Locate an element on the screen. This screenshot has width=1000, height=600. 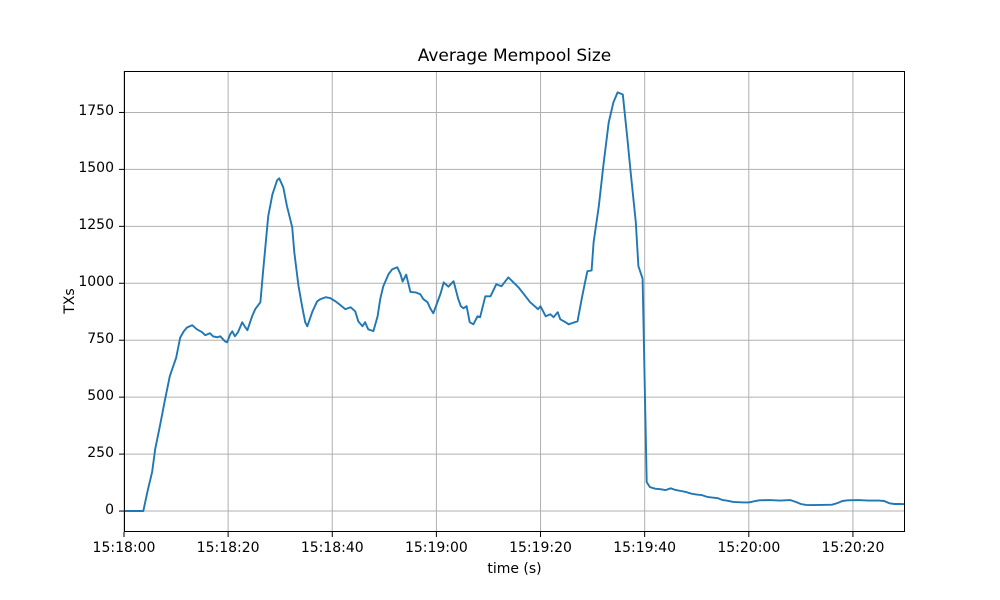
y-tick-label: 1000 is located at coordinates (96, 282).